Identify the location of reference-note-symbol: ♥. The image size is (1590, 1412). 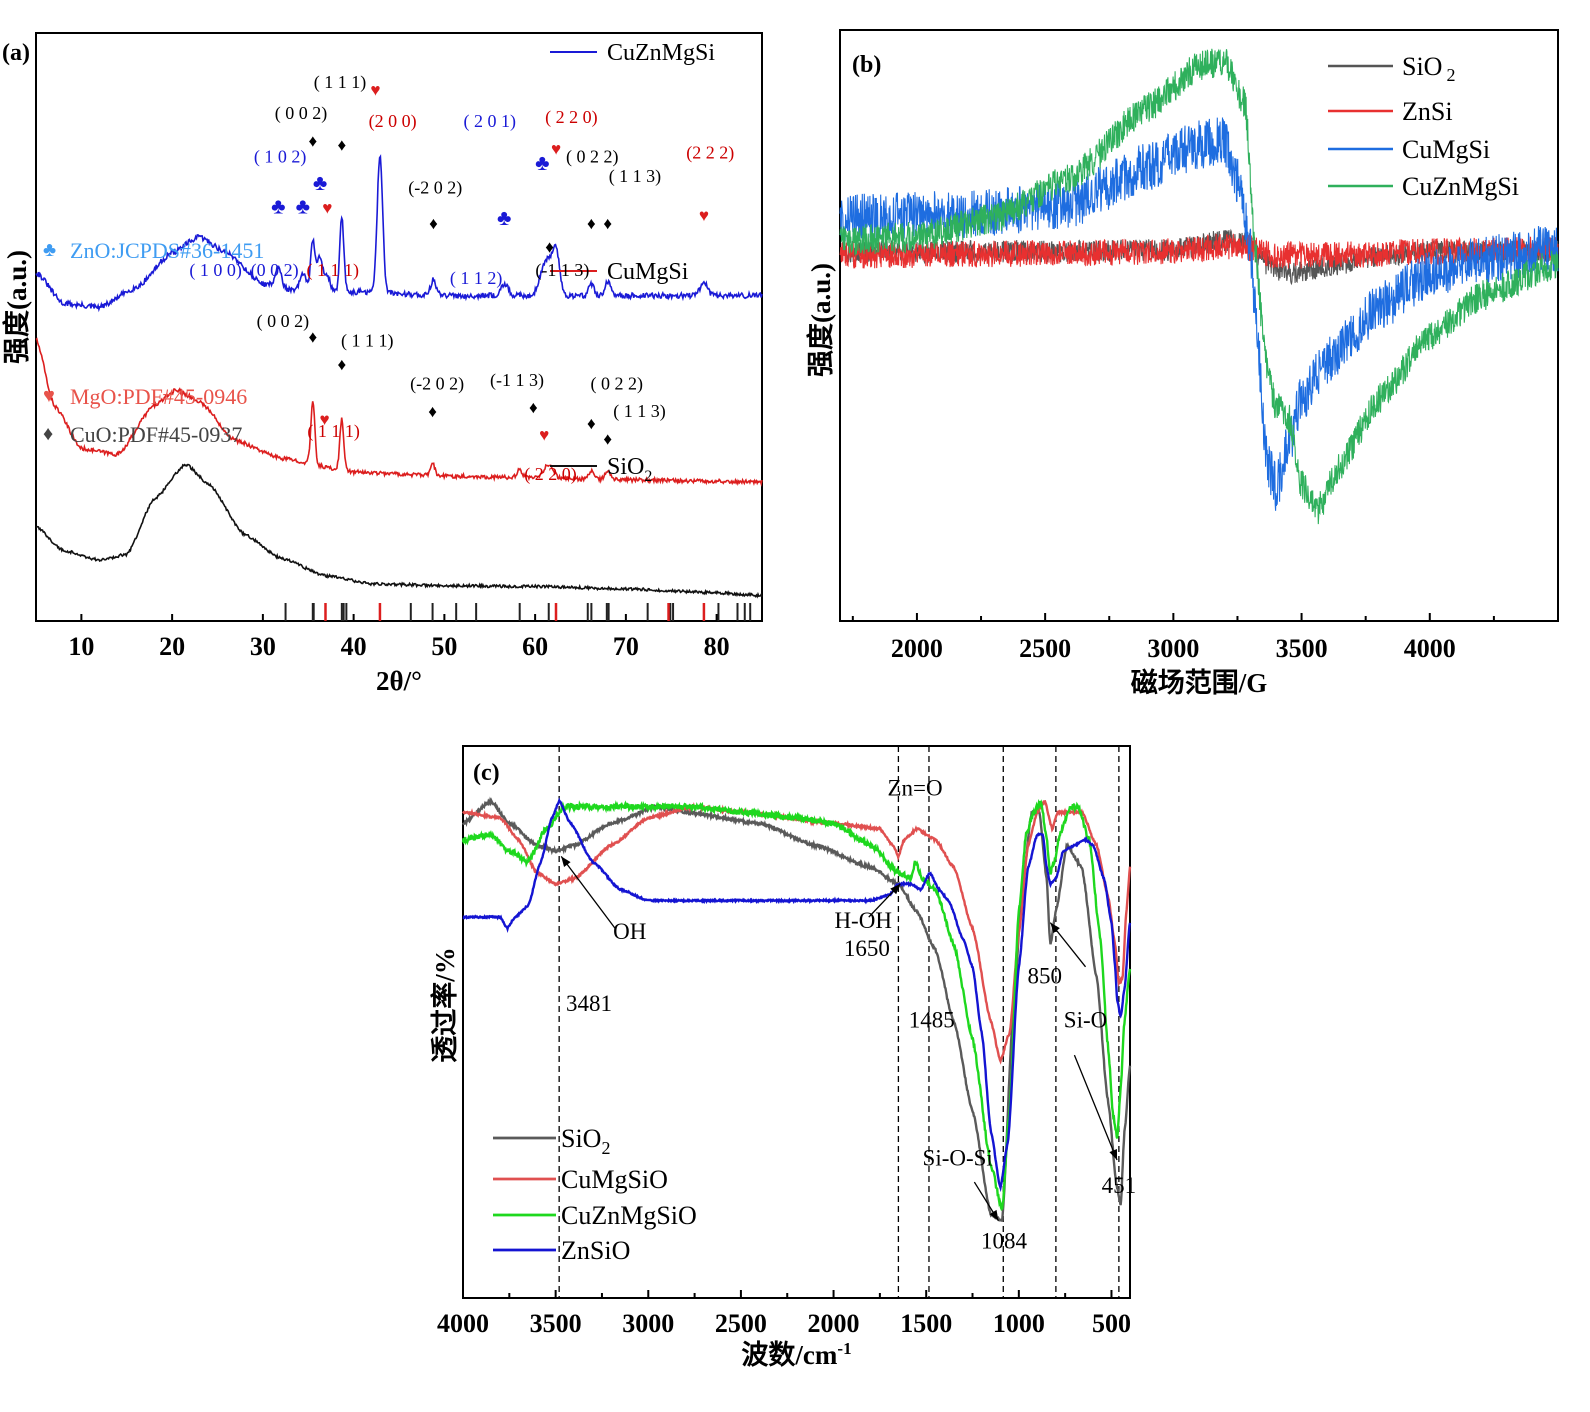
(49, 396).